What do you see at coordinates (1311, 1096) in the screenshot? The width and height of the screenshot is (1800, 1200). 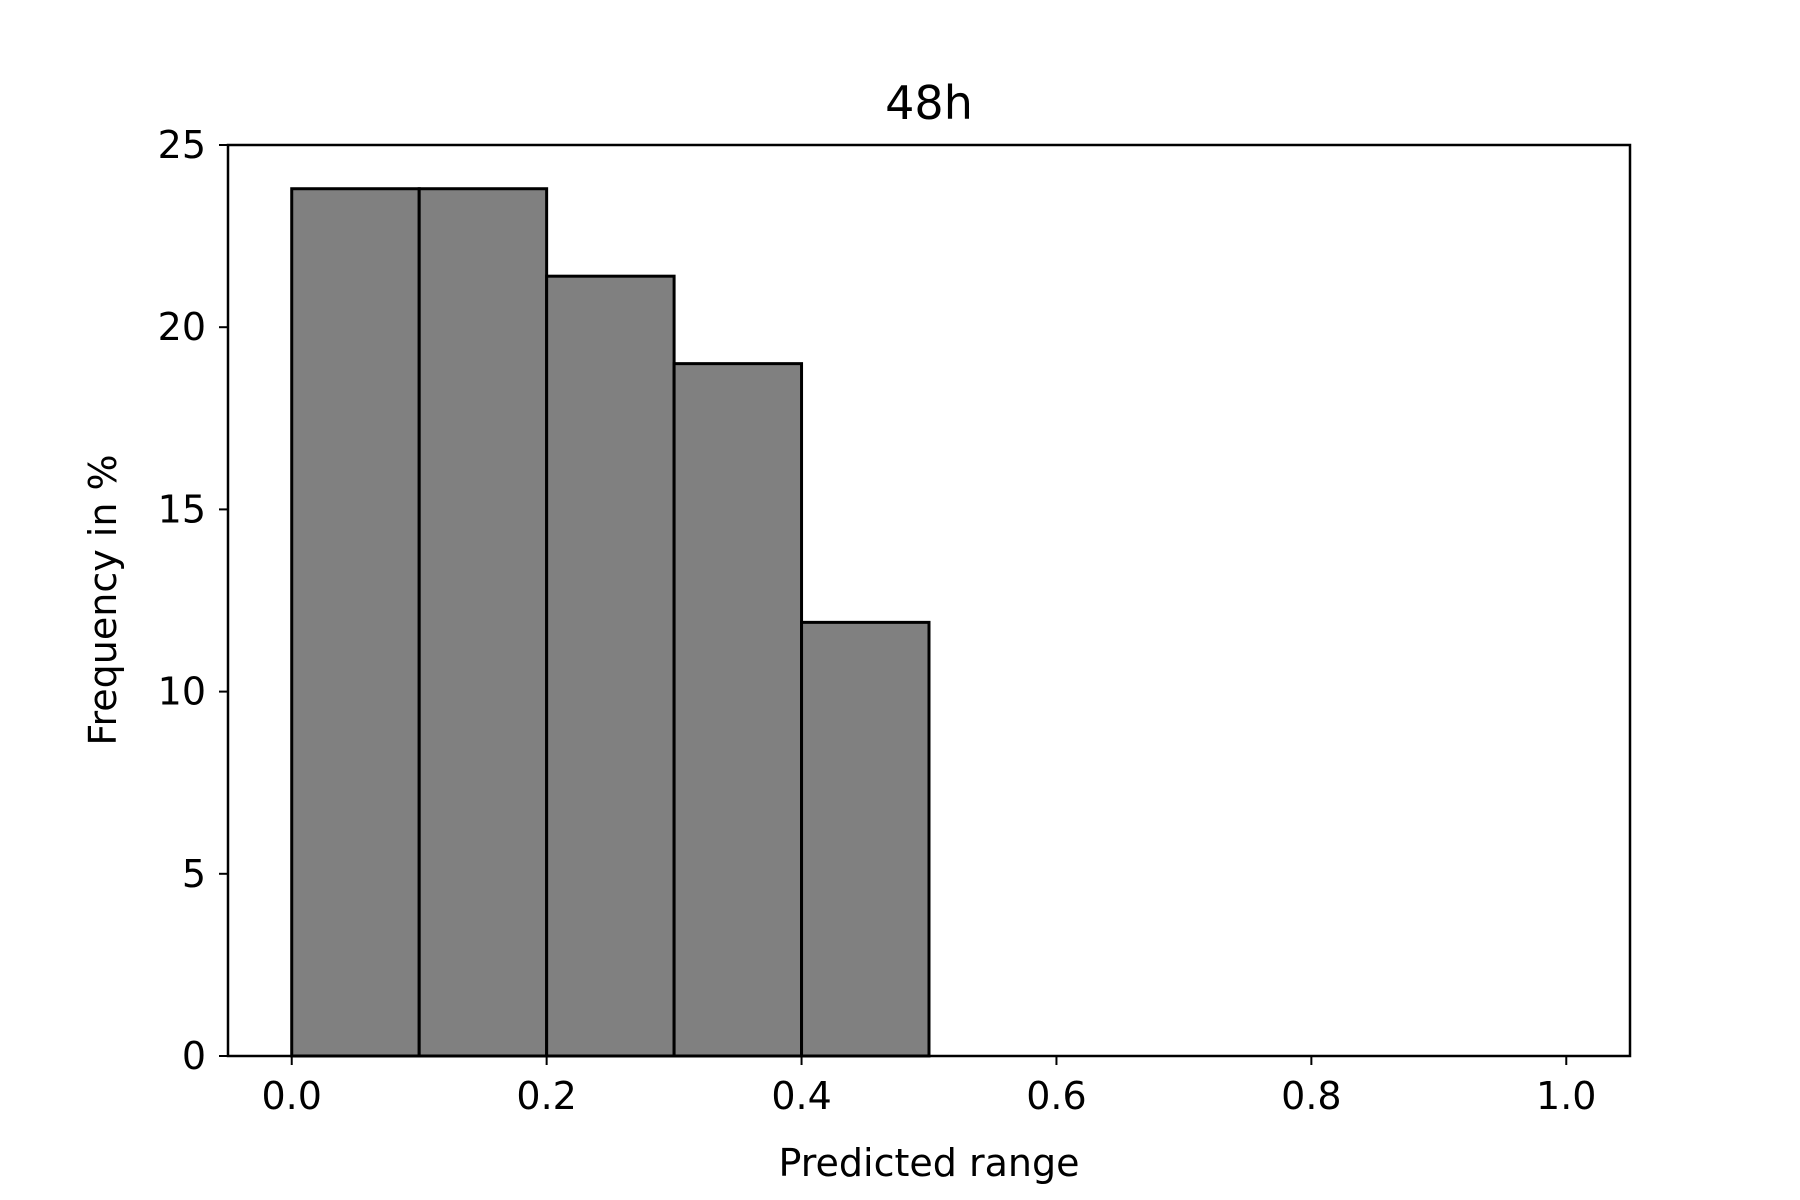 I see `x-tick-label: 0.8` at bounding box center [1311, 1096].